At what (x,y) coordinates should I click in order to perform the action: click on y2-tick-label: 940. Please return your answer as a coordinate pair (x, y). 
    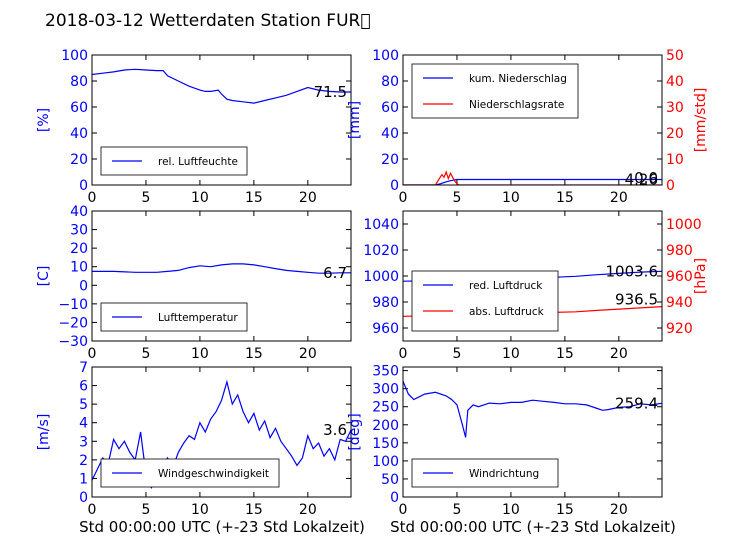
    Looking at the image, I should click on (679, 303).